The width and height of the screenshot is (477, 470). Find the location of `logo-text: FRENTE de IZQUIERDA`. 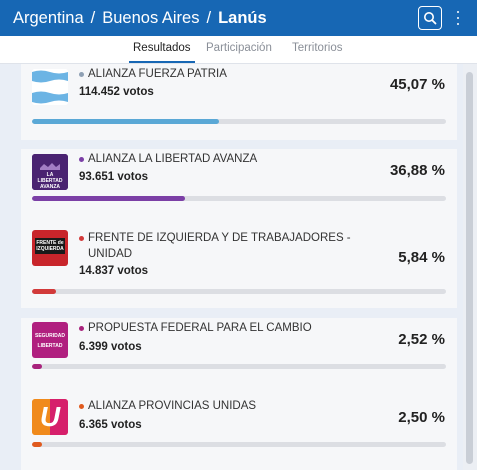

logo-text: FRENTE de IZQUIERDA is located at coordinates (50, 246).